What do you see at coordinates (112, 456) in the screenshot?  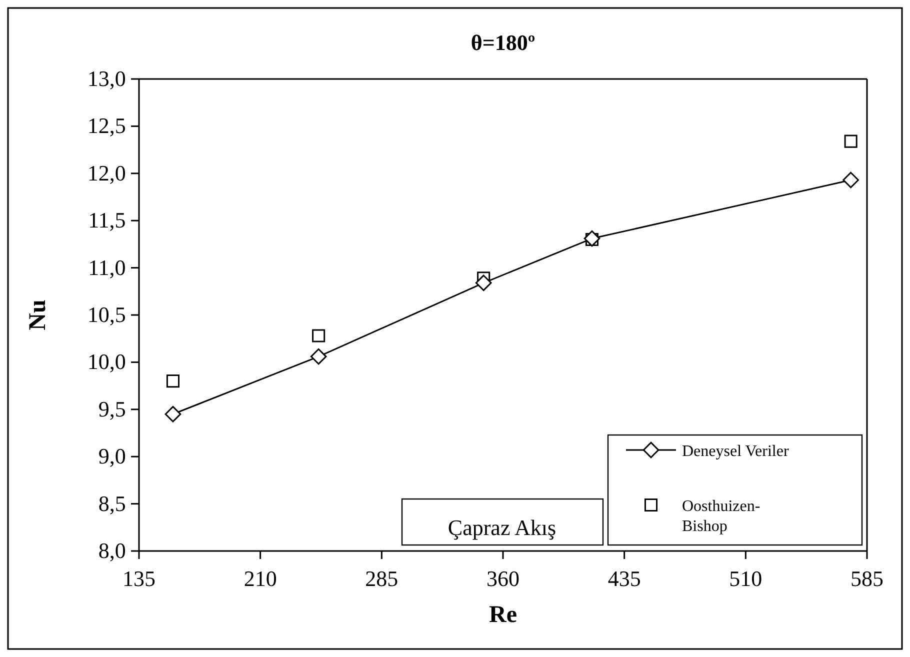 I see `y-tick-label: 9,0` at bounding box center [112, 456].